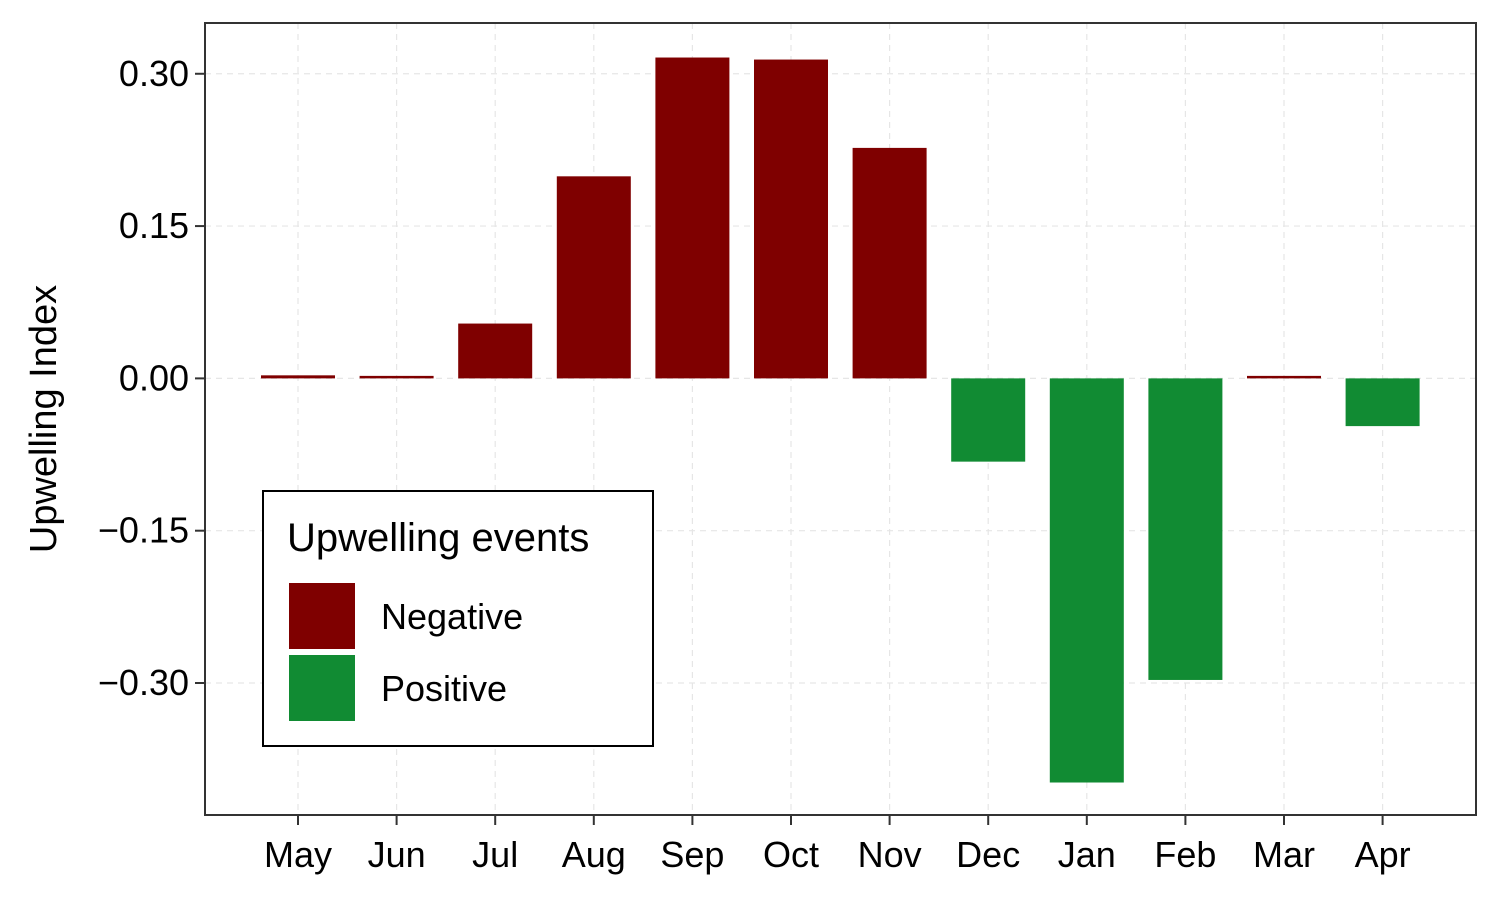  I want to click on x-tick-label: Apr, so click(1383, 854).